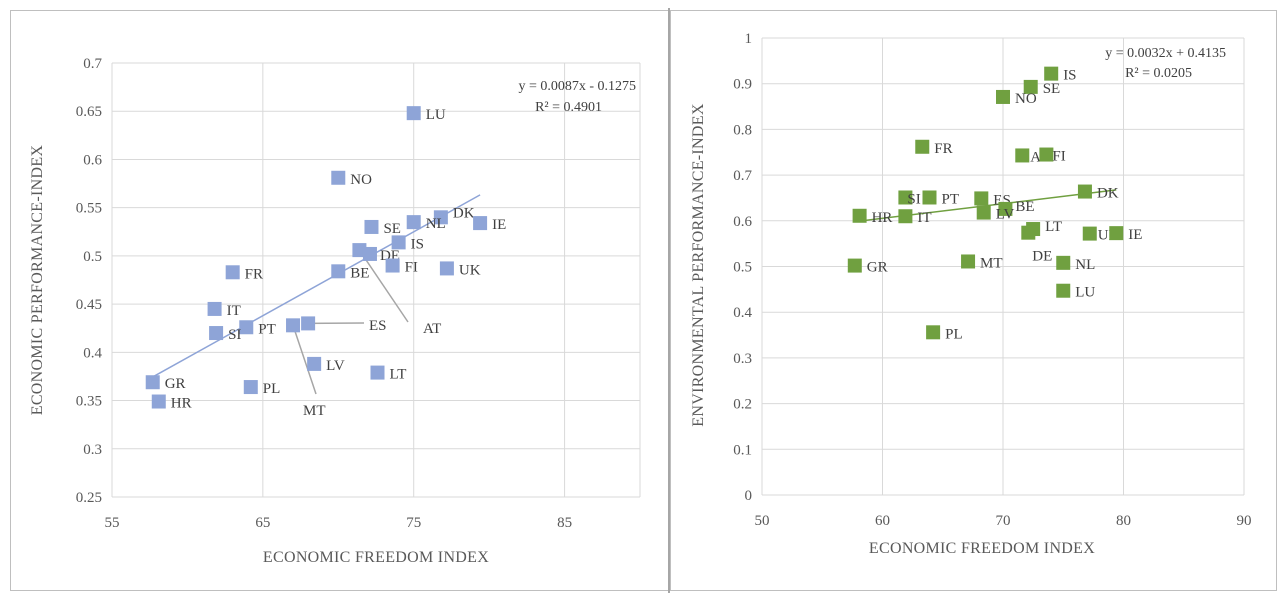 The width and height of the screenshot is (1287, 605). What do you see at coordinates (89, 402) in the screenshot?
I see `y-tick-label: 0.35` at bounding box center [89, 402].